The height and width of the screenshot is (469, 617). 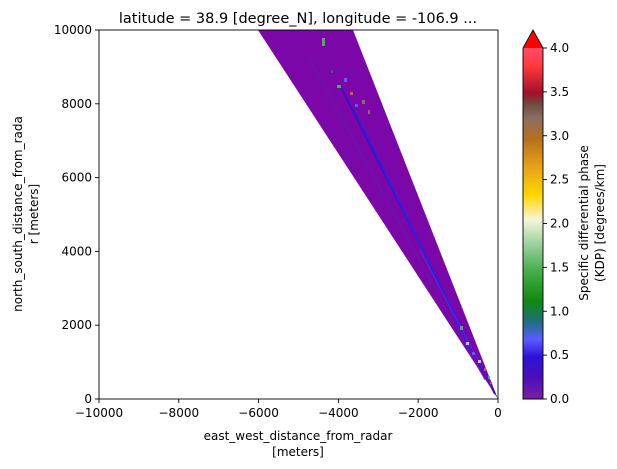 What do you see at coordinates (559, 355) in the screenshot?
I see `colorbar-tick-label: 0.5` at bounding box center [559, 355].